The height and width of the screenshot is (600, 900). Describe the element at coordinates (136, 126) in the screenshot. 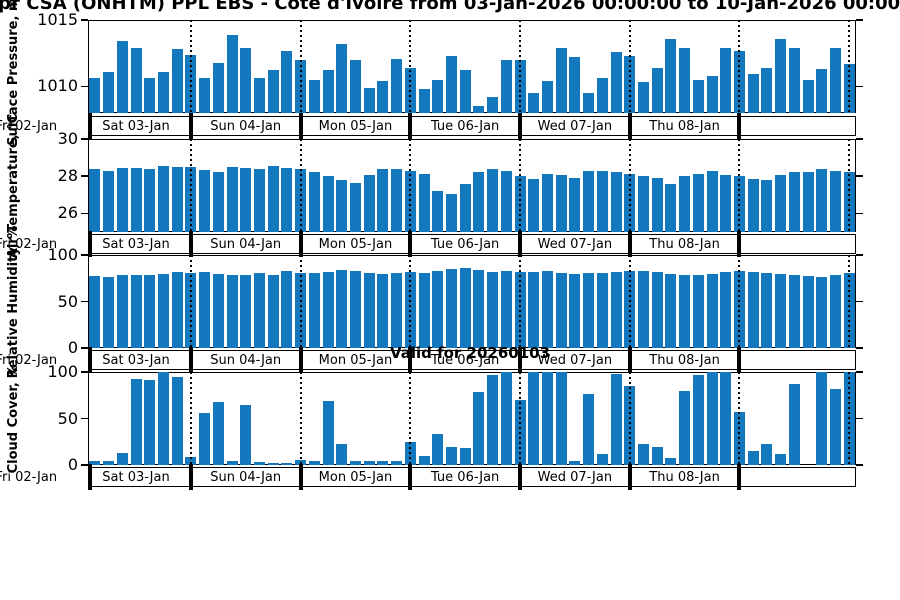

I see `day-label: Sat 03-Jan` at that location.